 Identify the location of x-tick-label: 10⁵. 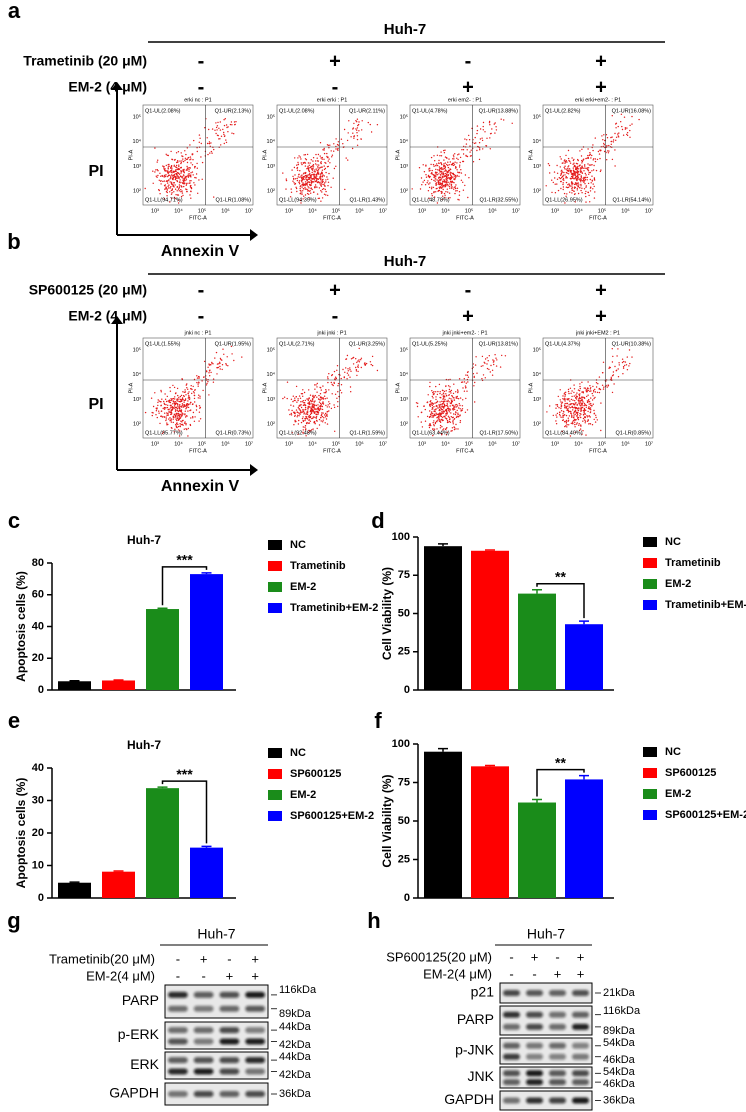
(202, 210).